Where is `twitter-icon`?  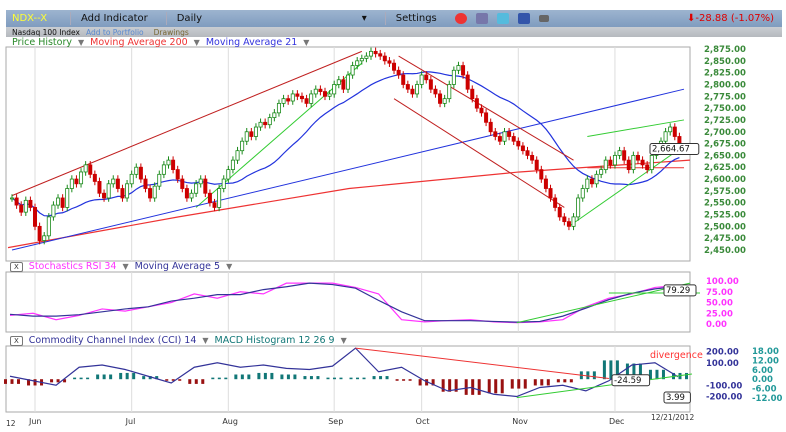
twitter-icon is located at coordinates (502, 18).